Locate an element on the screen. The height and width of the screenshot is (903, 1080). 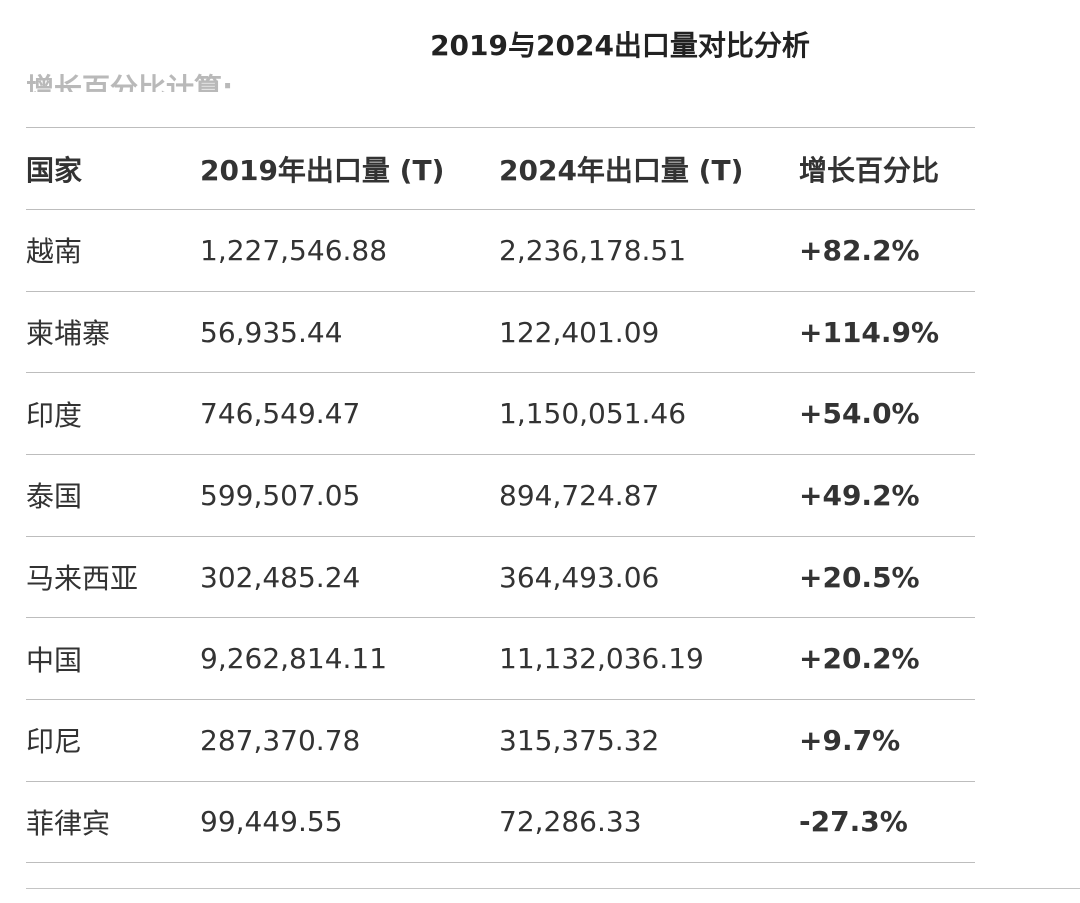
country-cell: 泰国 is located at coordinates (54, 497).